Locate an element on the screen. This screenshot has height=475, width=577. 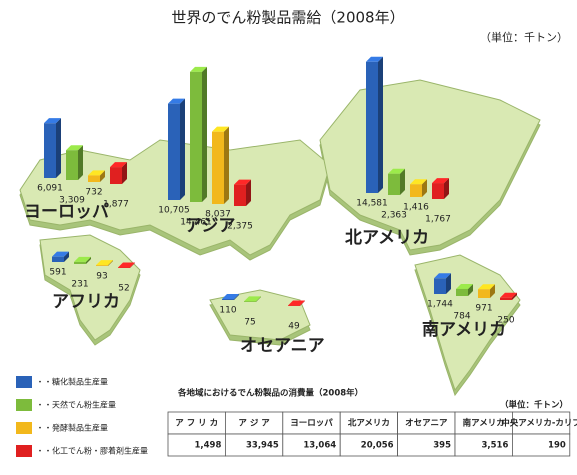
legend-text: ・・天然でん粉生産量 is located at coordinates (76, 405).